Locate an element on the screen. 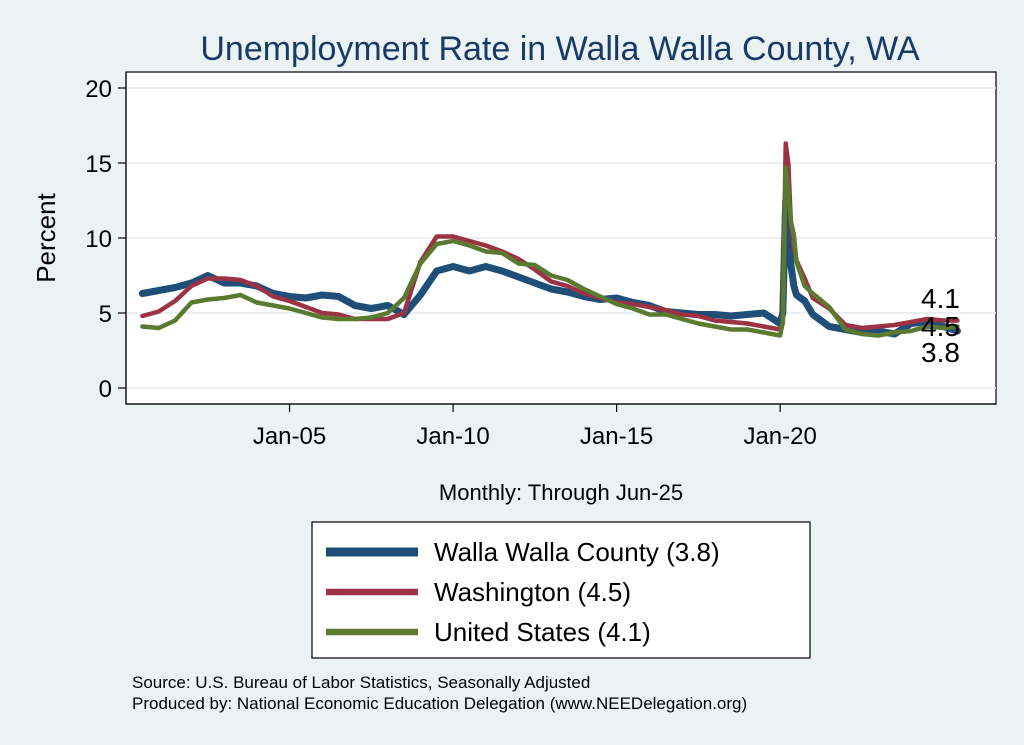 The image size is (1024, 745). x-tick-label-Jan-10: Jan-10 is located at coordinates (452, 436).